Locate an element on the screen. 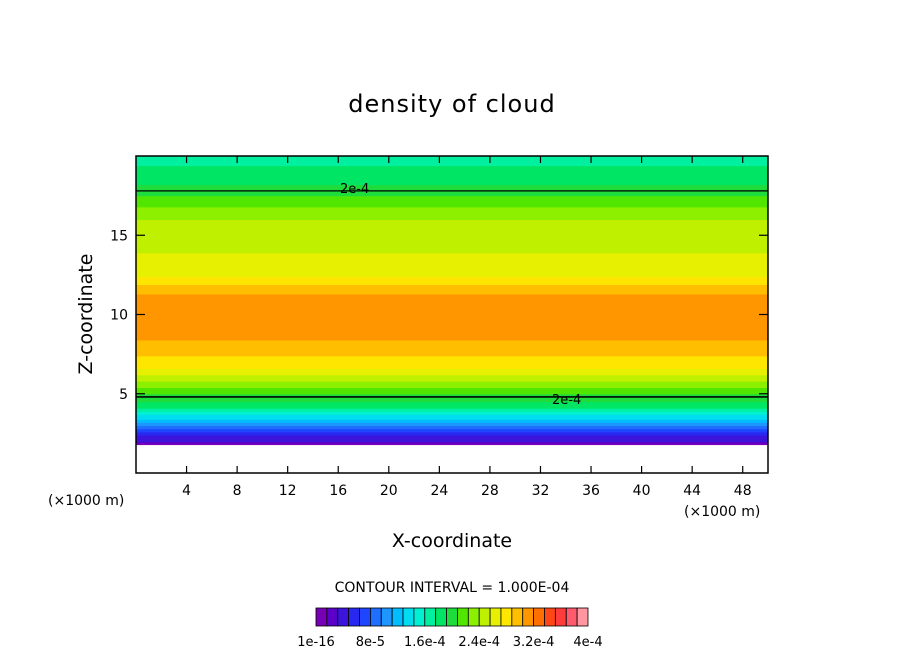 Image resolution: width=904 pixels, height=654 pixels. x-tick-label: 20 is located at coordinates (389, 491).